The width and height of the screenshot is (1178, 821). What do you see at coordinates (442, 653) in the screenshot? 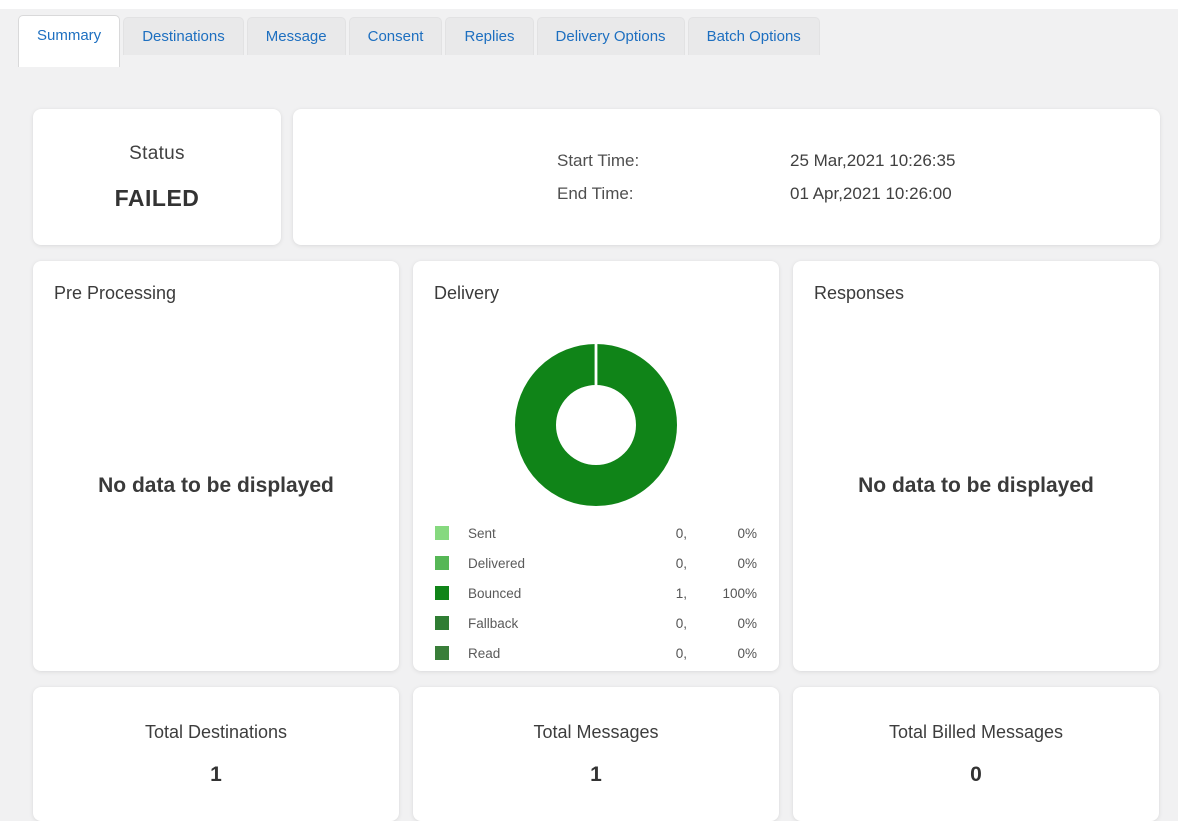
I see `read-swatch-icon` at bounding box center [442, 653].